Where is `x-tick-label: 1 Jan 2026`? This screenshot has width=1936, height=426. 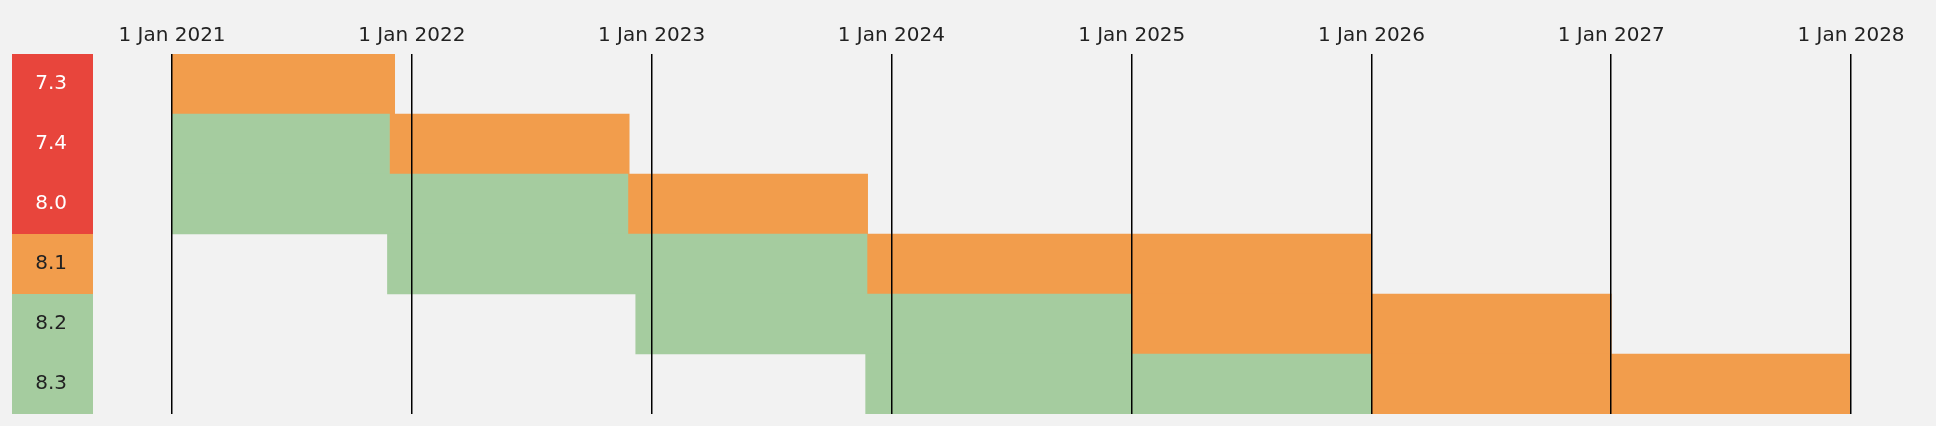
x-tick-label: 1 Jan 2026 is located at coordinates (1371, 34).